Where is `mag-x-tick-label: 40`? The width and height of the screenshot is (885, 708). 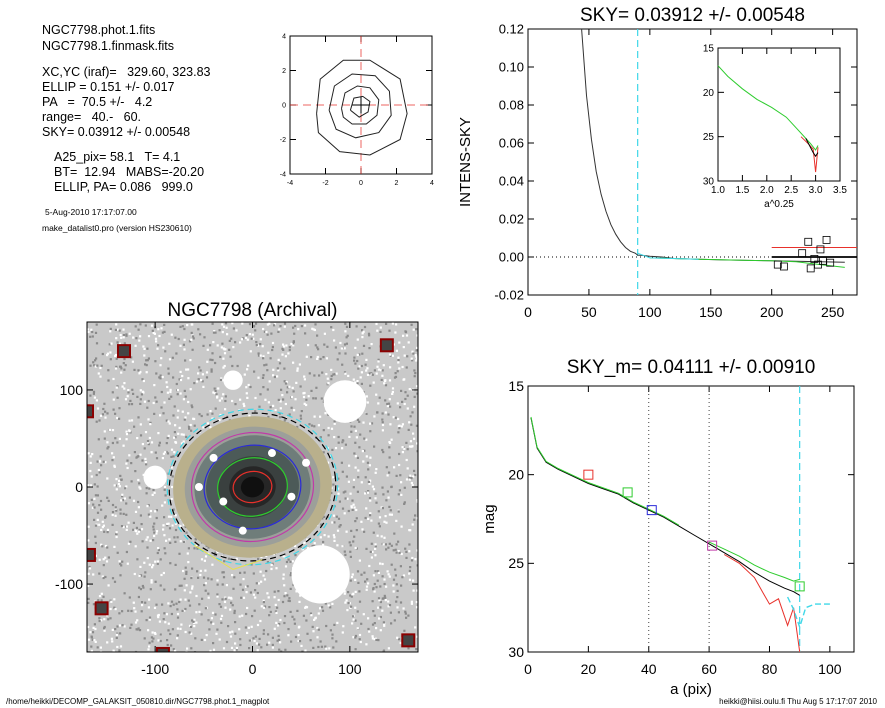
mag-x-tick-label: 40 is located at coordinates (649, 669).